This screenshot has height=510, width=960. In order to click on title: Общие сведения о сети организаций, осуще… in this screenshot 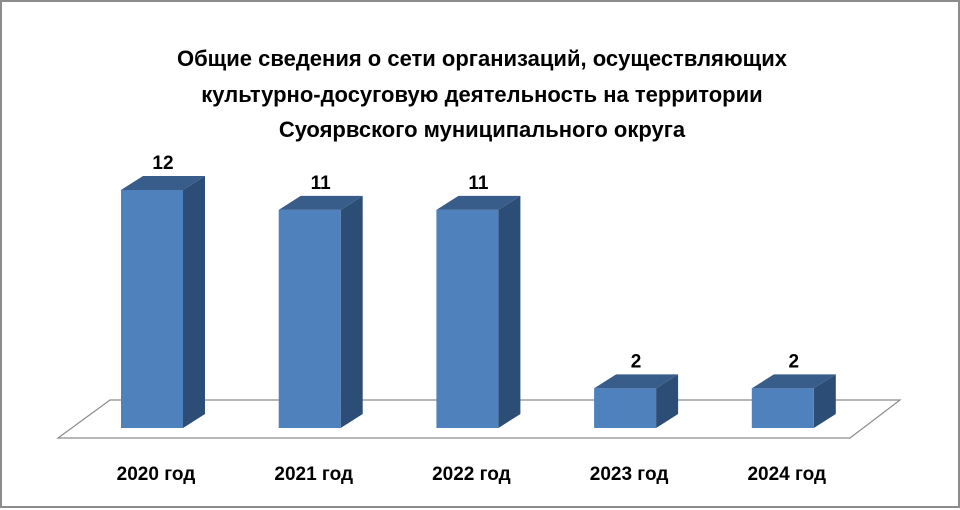, I will do `click(482, 94)`.